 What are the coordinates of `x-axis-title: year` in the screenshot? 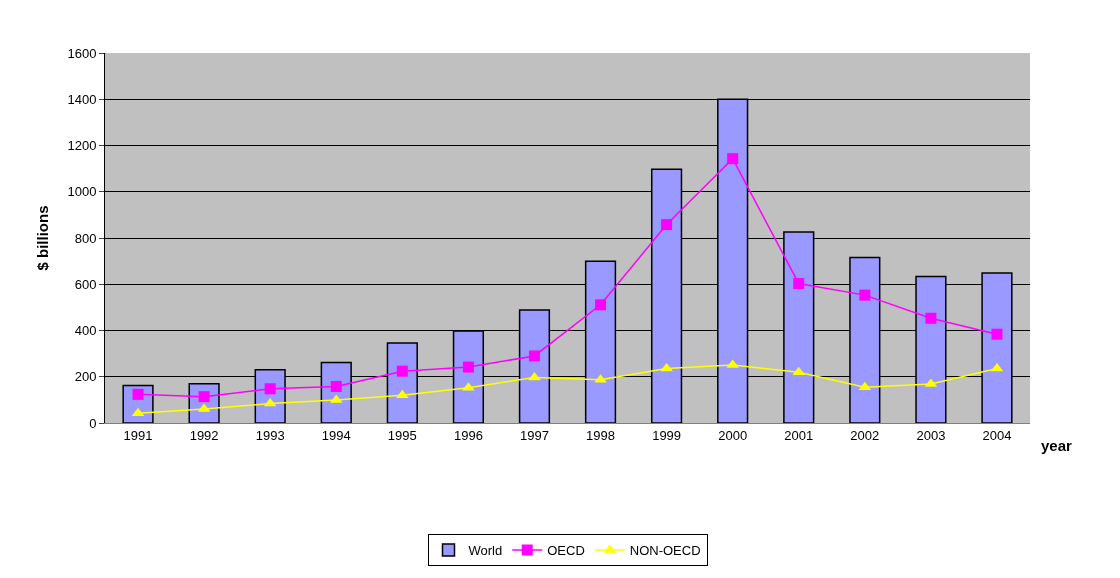 It's located at (1057, 445).